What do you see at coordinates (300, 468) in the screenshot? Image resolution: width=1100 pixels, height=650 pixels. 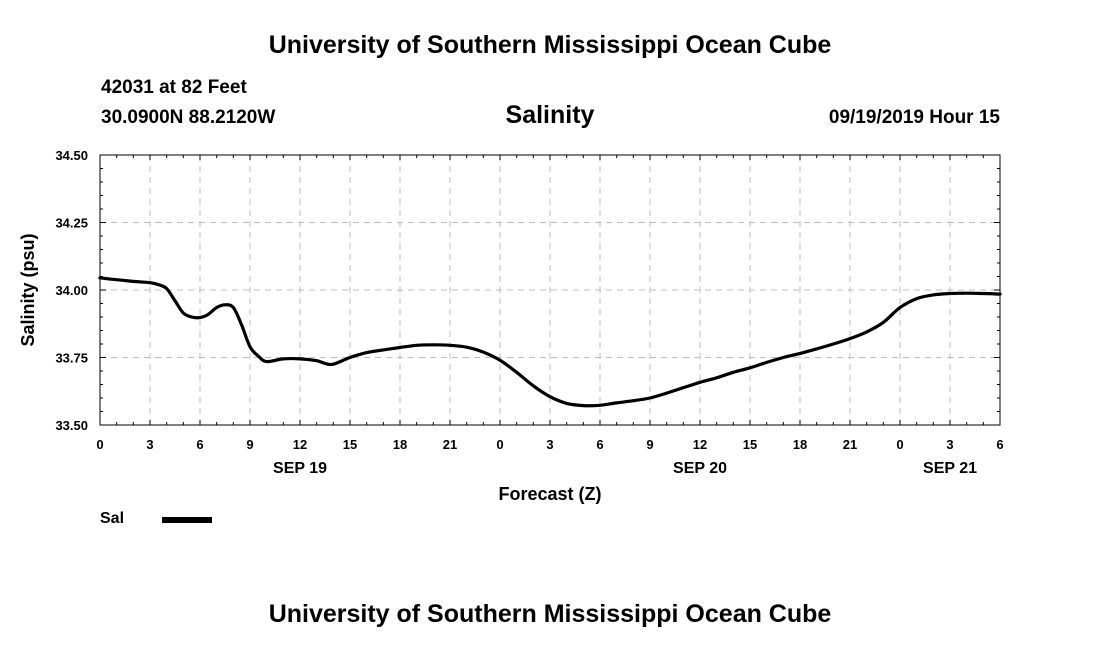 I see `date-label: SEP 19` at bounding box center [300, 468].